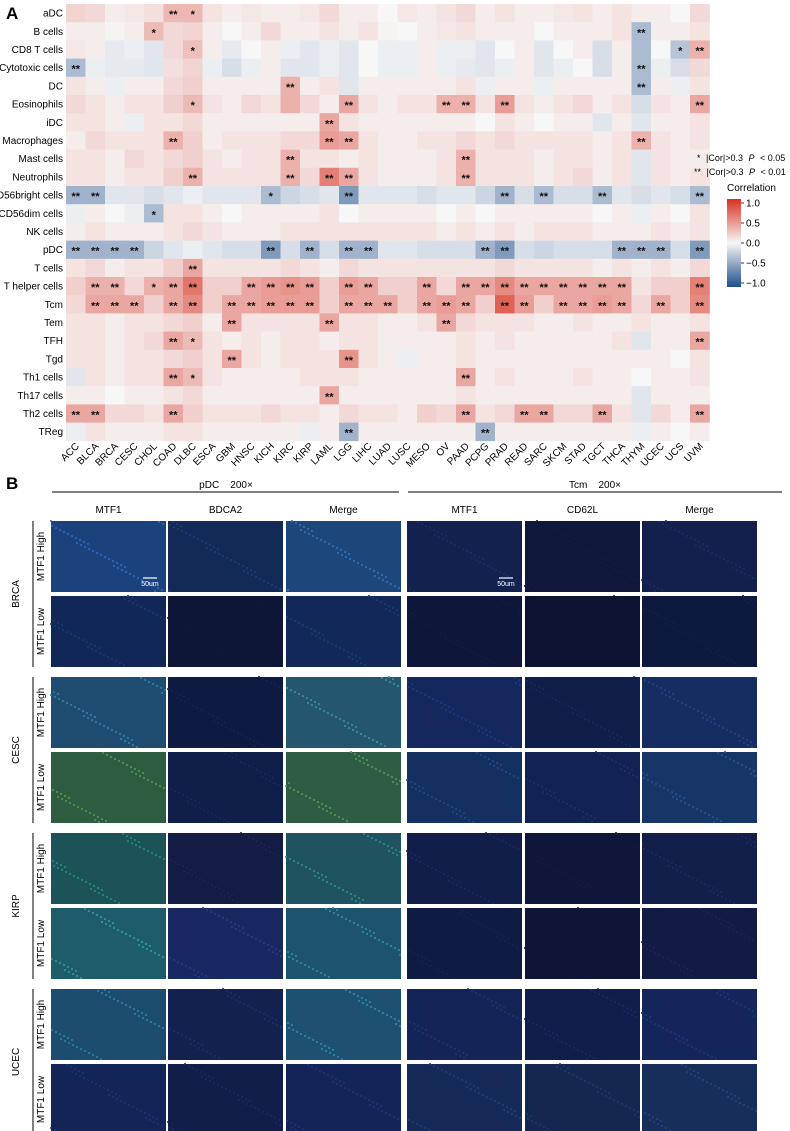 The width and height of the screenshot is (790, 1131). Describe the element at coordinates (583, 510) in the screenshot. I see `column-header: CD62L` at that location.